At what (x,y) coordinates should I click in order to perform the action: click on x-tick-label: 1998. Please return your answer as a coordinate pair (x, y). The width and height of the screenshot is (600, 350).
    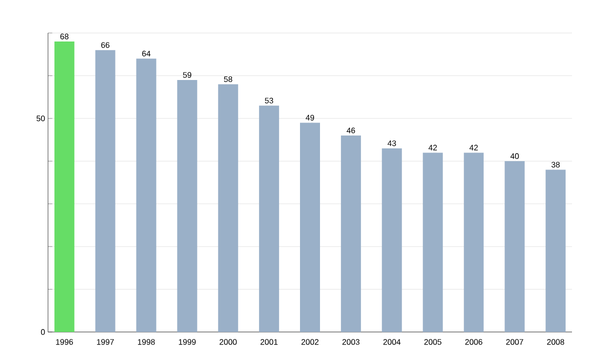
    Looking at the image, I should click on (146, 342).